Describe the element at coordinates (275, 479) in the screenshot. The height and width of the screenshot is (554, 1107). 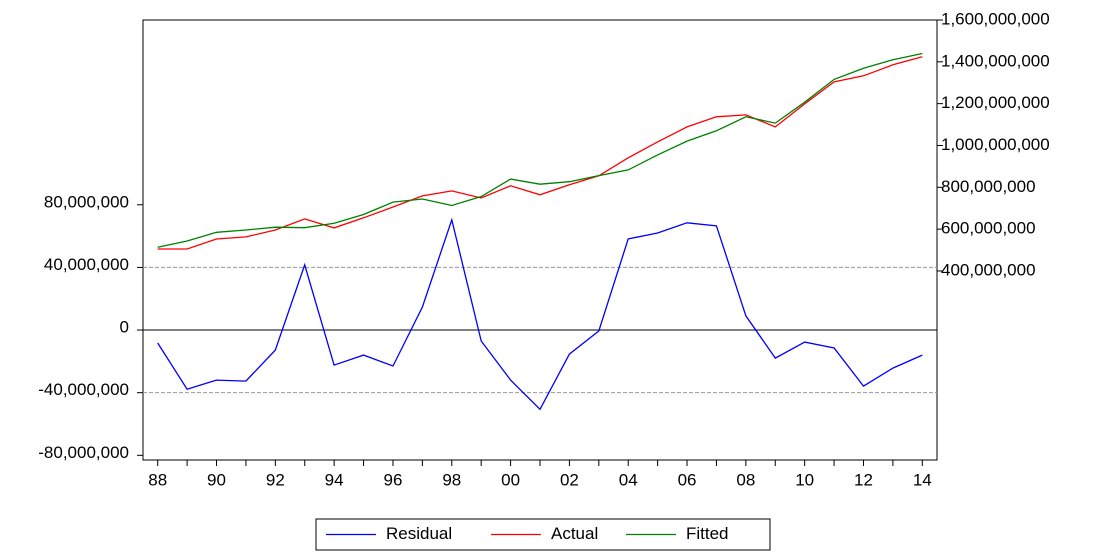
I see `x-tick-label: 92` at that location.